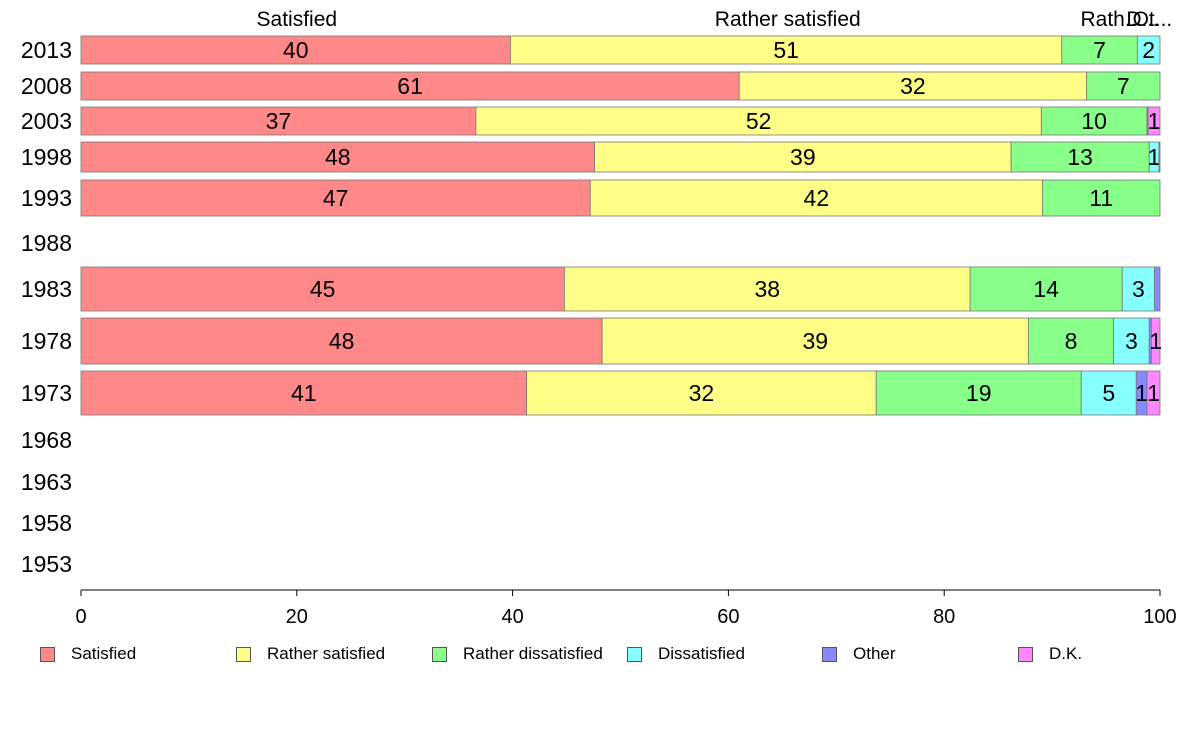 The height and width of the screenshot is (736, 1188). I want to click on data-label-2008-0: 61, so click(410, 86).